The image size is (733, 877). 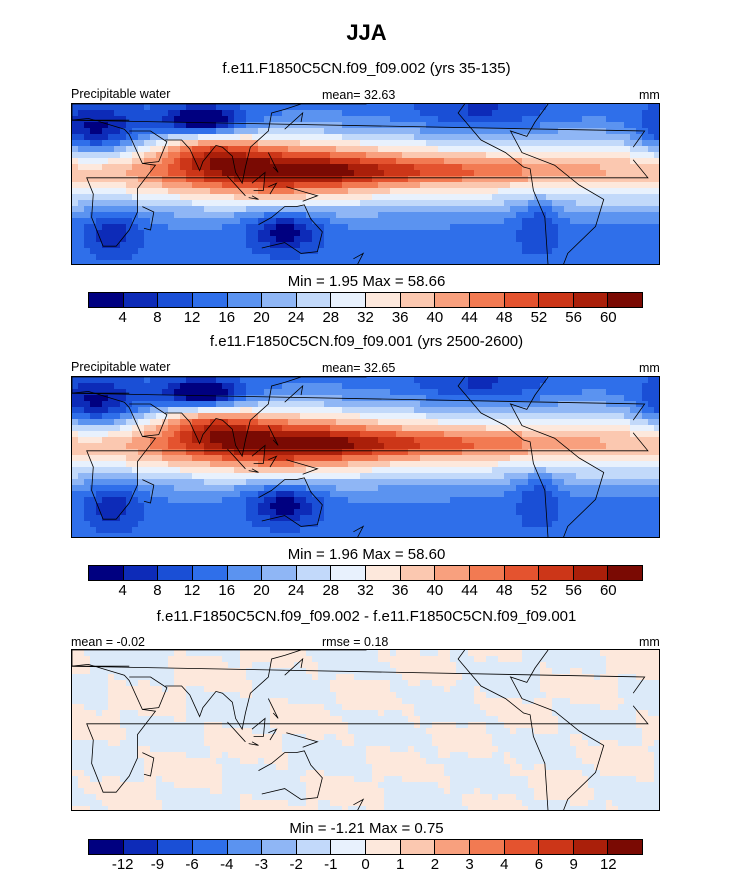 What do you see at coordinates (400, 864) in the screenshot?
I see `colorbar-tick-label: 1` at bounding box center [400, 864].